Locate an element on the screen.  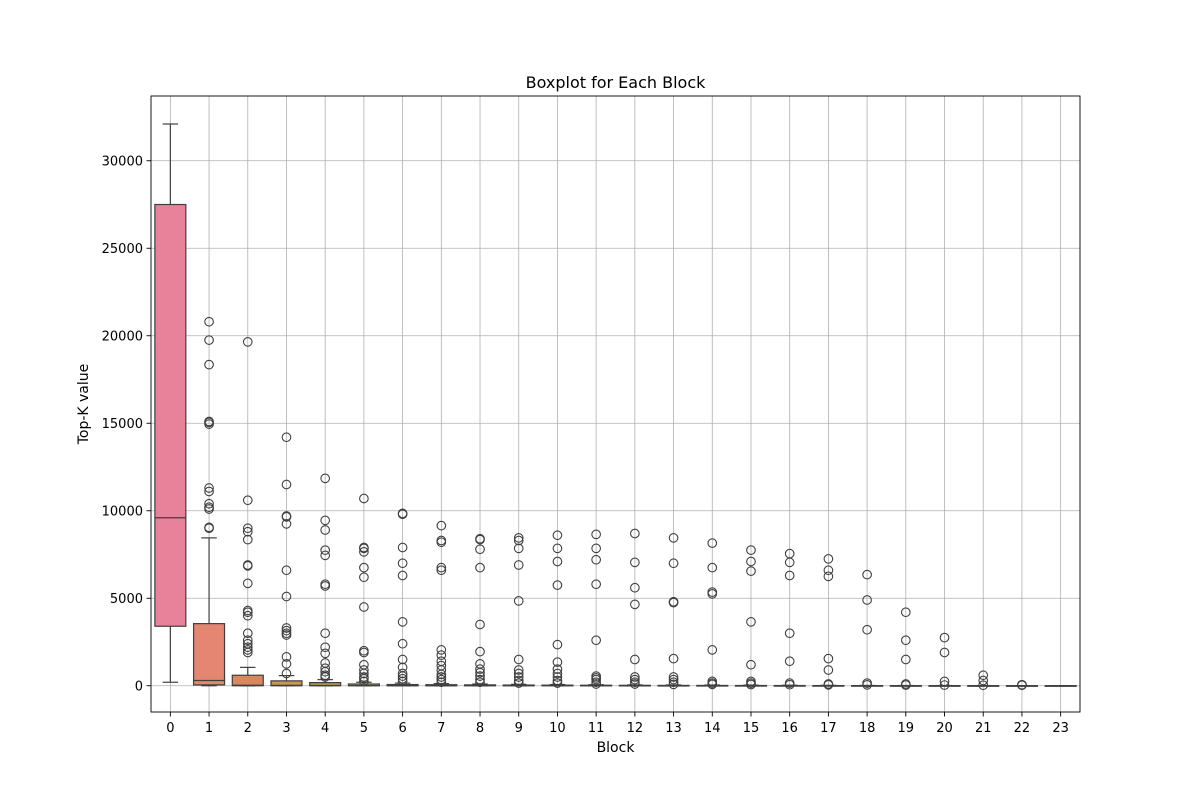
x-tick-label: 5 is located at coordinates (364, 728).